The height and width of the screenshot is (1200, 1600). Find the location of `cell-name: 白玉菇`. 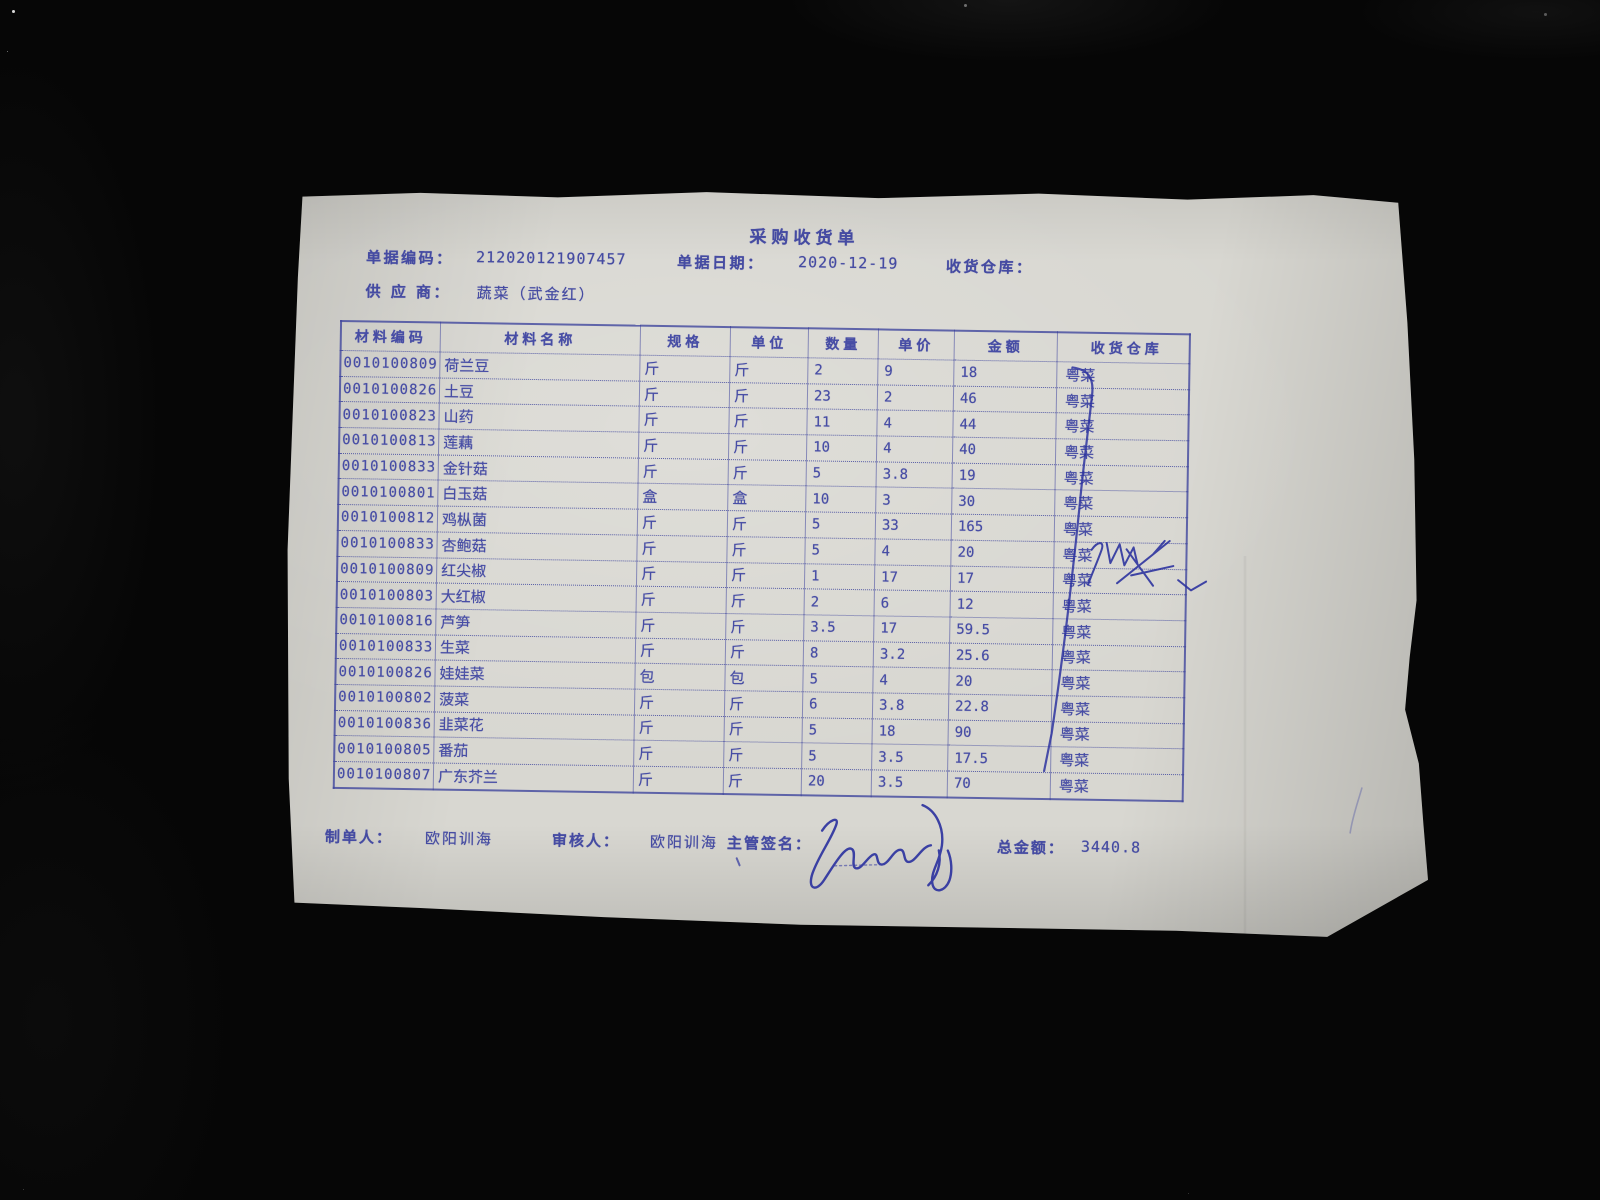

cell-name: 白玉菇 is located at coordinates (538, 495).